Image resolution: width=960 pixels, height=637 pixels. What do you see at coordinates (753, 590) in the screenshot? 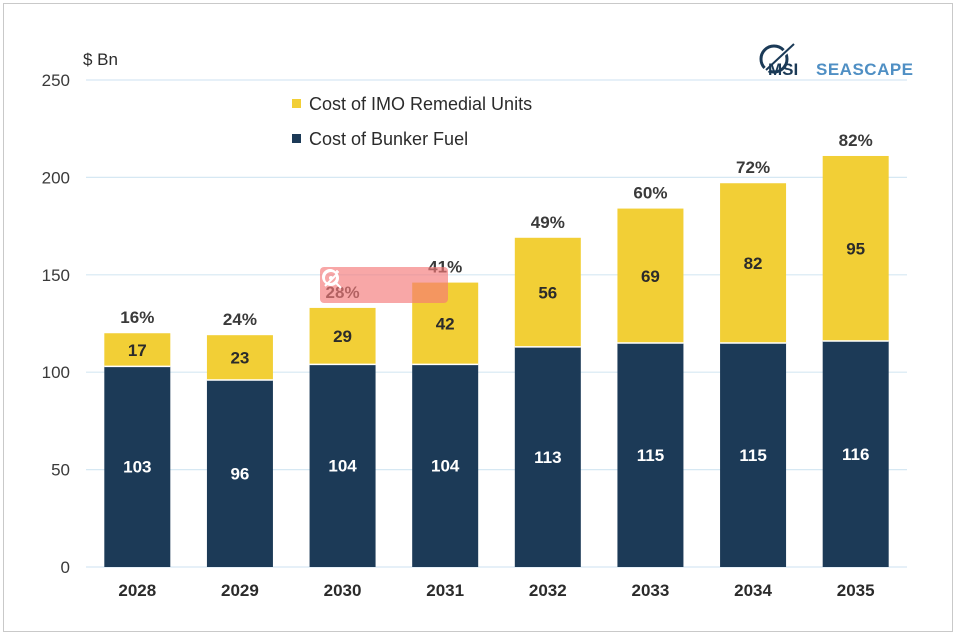
I see `x-tick-label: 2034` at bounding box center [753, 590].